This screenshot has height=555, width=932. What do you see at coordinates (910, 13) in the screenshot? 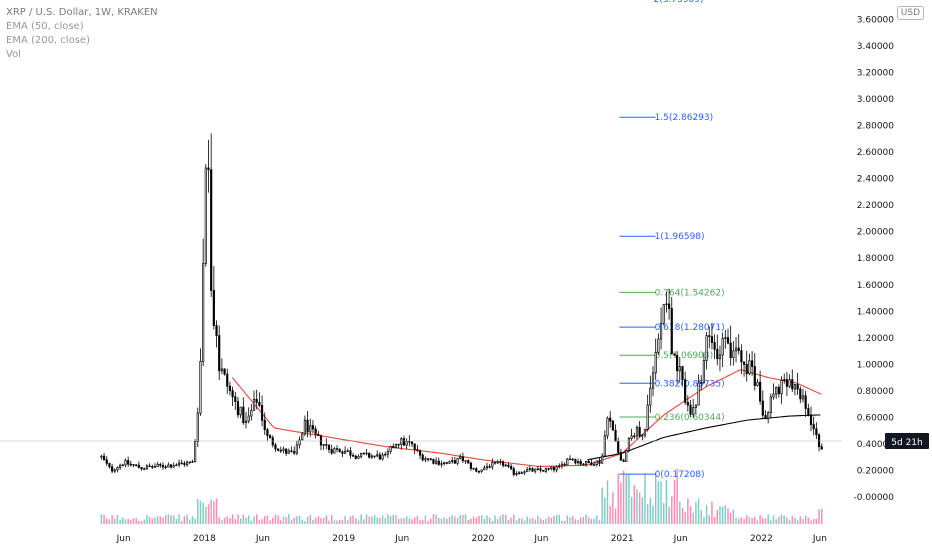
I see `currency-button: USD` at bounding box center [910, 13].